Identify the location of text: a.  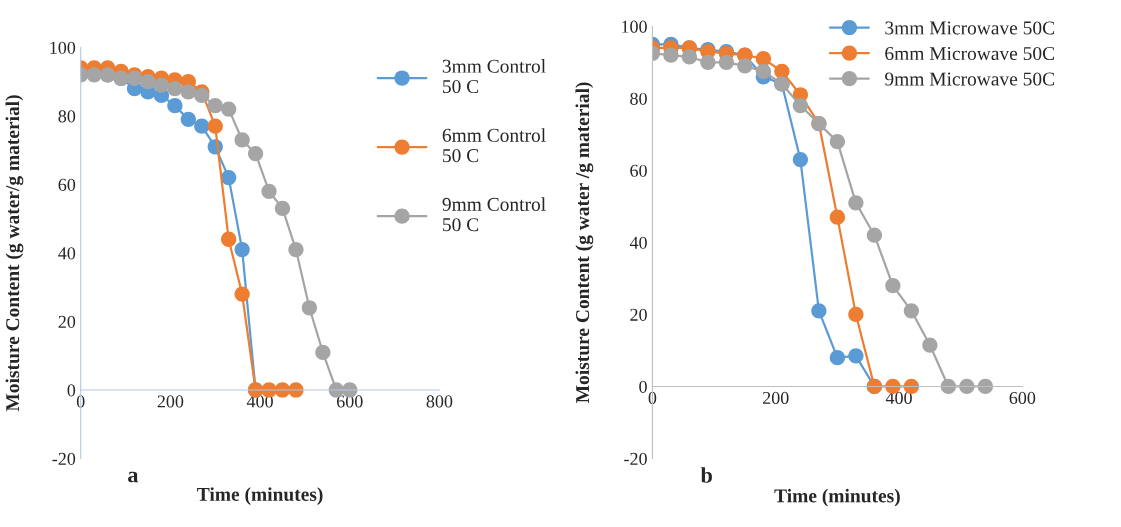
(133, 477).